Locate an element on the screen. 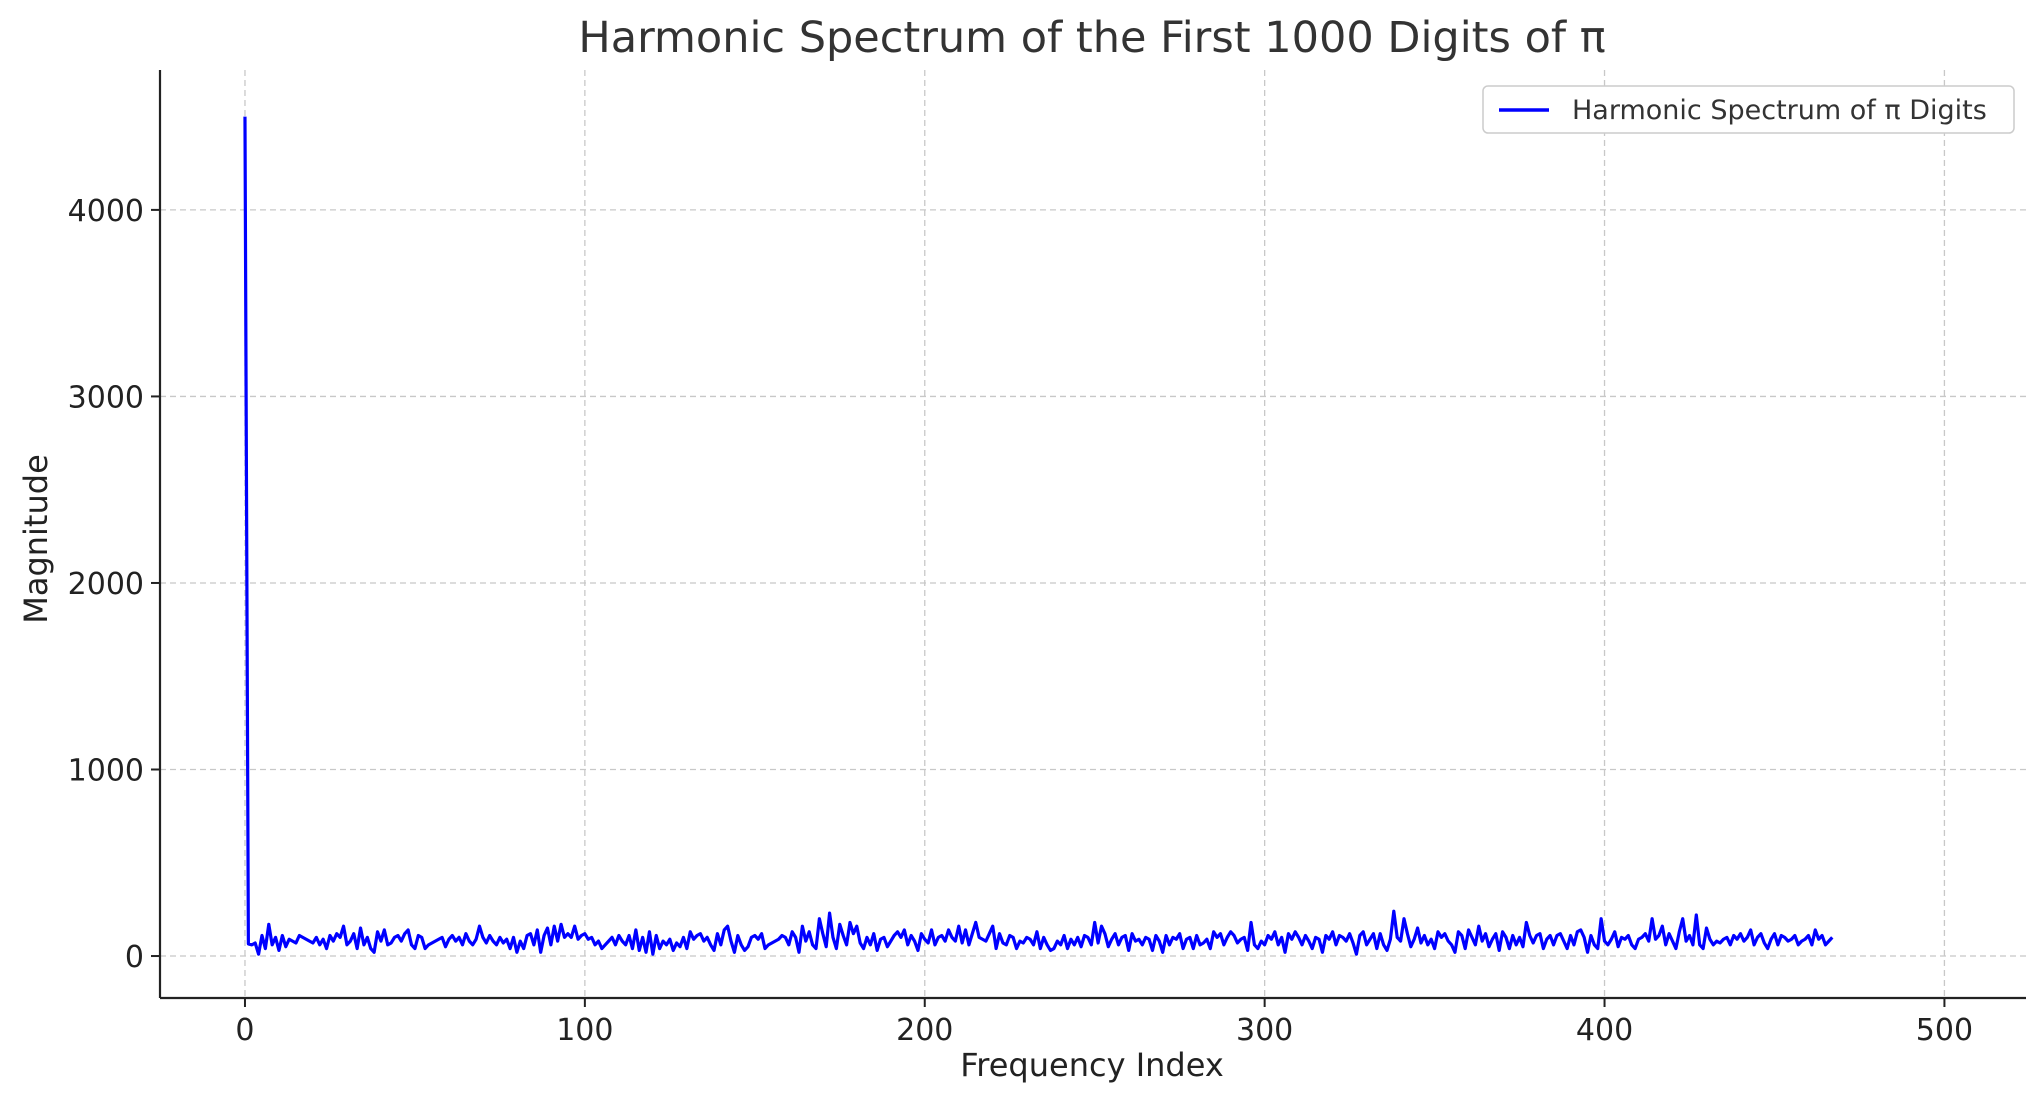 The width and height of the screenshot is (2038, 1101). y-tick-label-0: 0 is located at coordinates (134, 957).